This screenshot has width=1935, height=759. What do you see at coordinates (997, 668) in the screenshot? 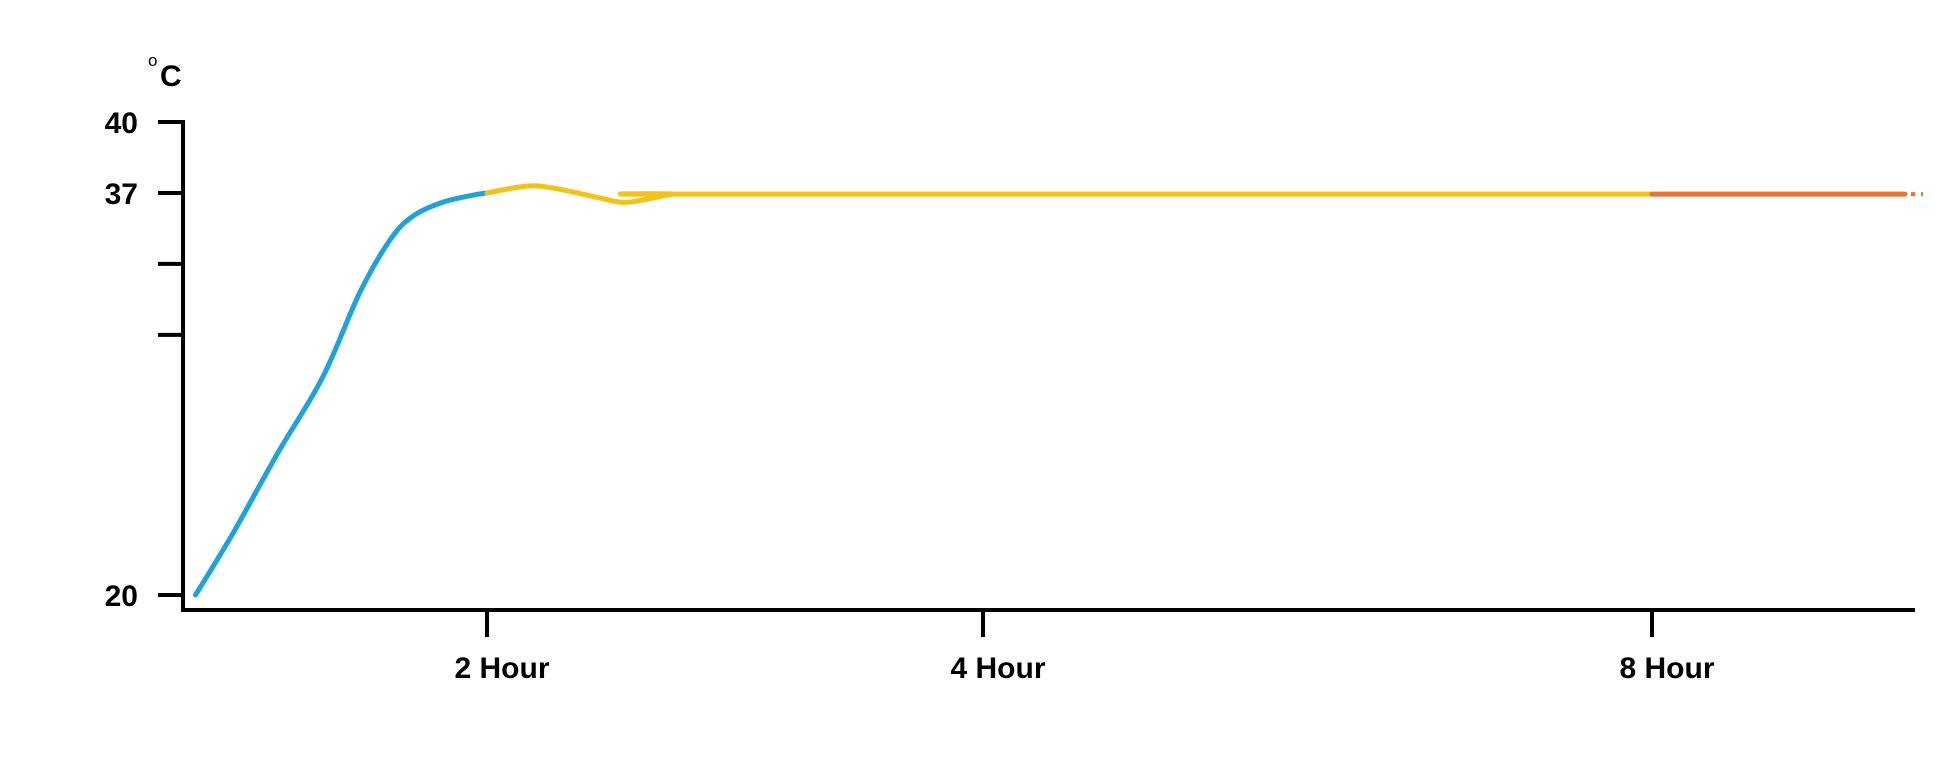
I see `x-tick-label: 4 Hour` at bounding box center [997, 668].